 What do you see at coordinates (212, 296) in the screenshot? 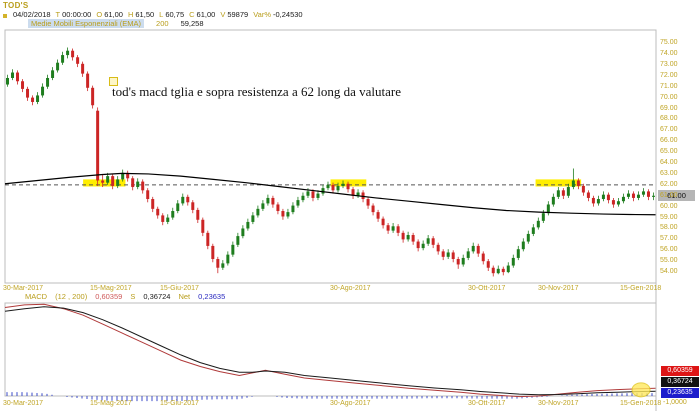
I see `macd-net-value: 0,23635` at bounding box center [212, 296].